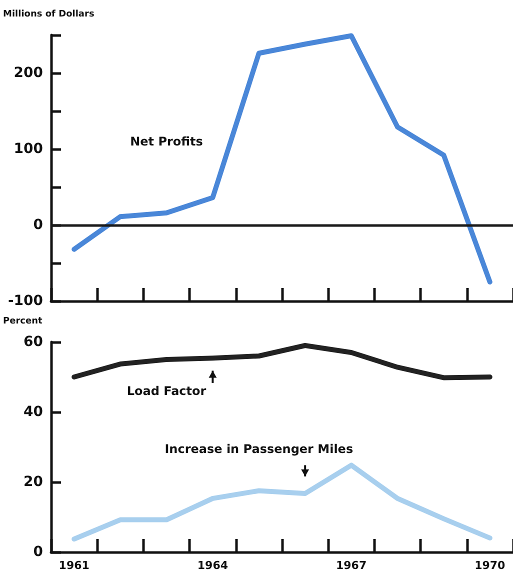  I want to click on y-tick-label: 40, so click(34, 412).